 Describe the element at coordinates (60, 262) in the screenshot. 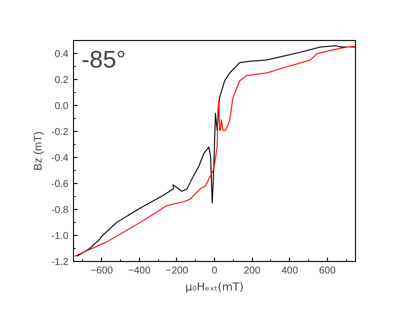

I see `y-tick-label: -1.2` at that location.